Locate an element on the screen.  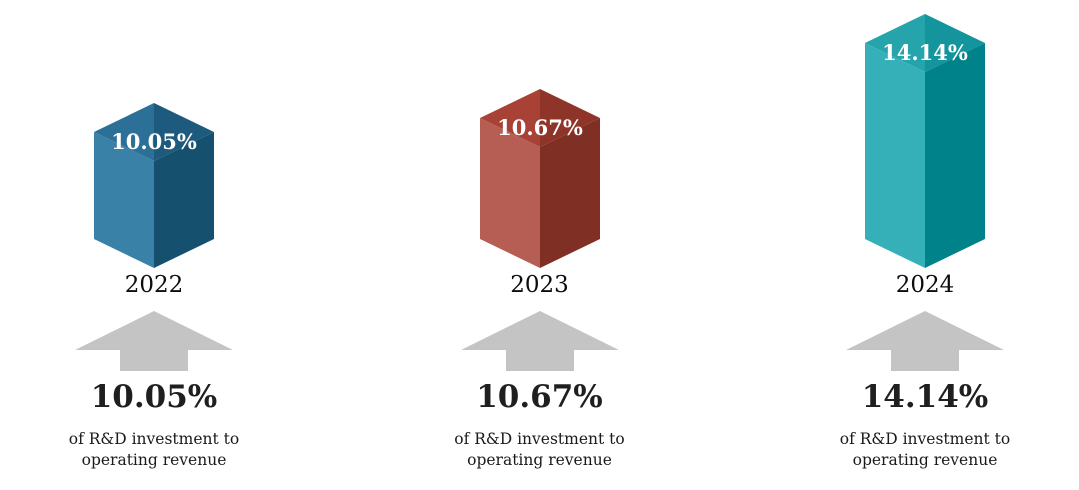
year-label: 2022 is located at coordinates (154, 285).